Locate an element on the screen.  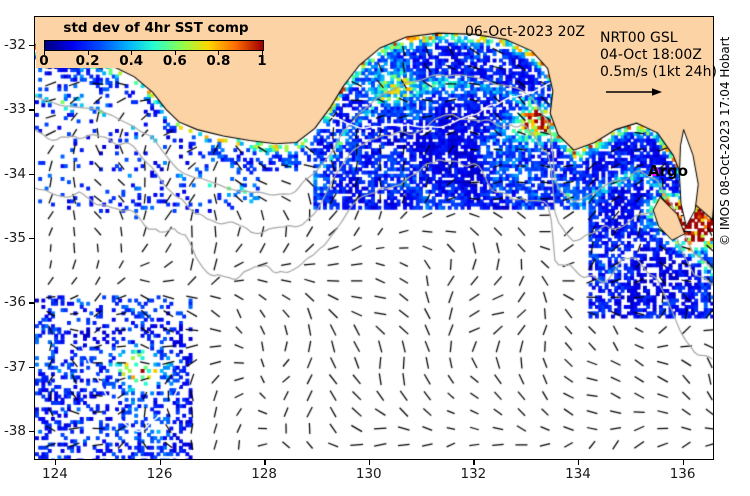
x-tick-label: 136 is located at coordinates (682, 474).